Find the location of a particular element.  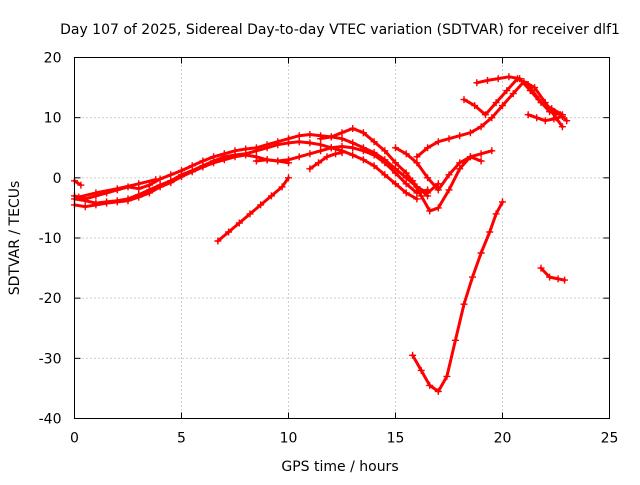

series-s17 is located at coordinates (553, 274).